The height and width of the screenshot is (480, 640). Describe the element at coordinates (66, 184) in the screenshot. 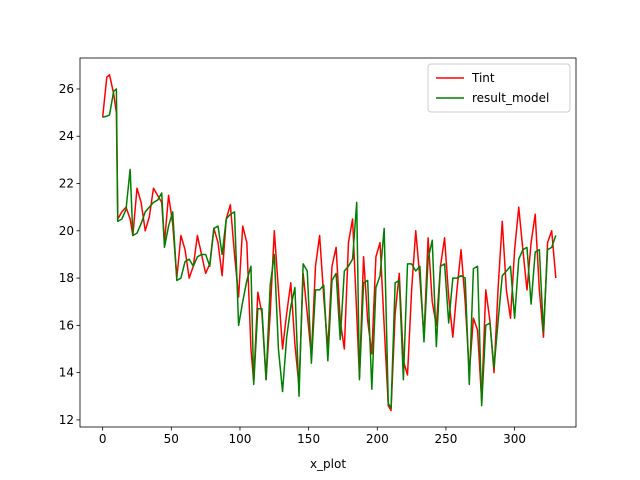

I see `y-tick-label: 22` at that location.